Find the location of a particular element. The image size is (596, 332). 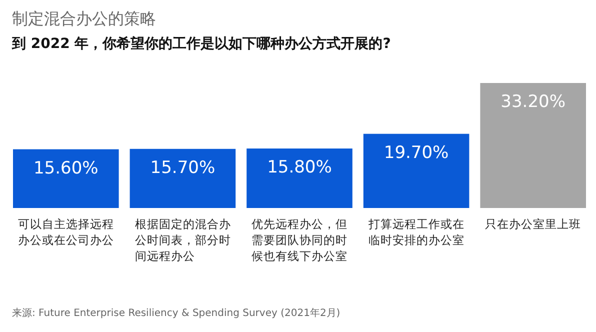

data-label: 15.60% is located at coordinates (65, 168).